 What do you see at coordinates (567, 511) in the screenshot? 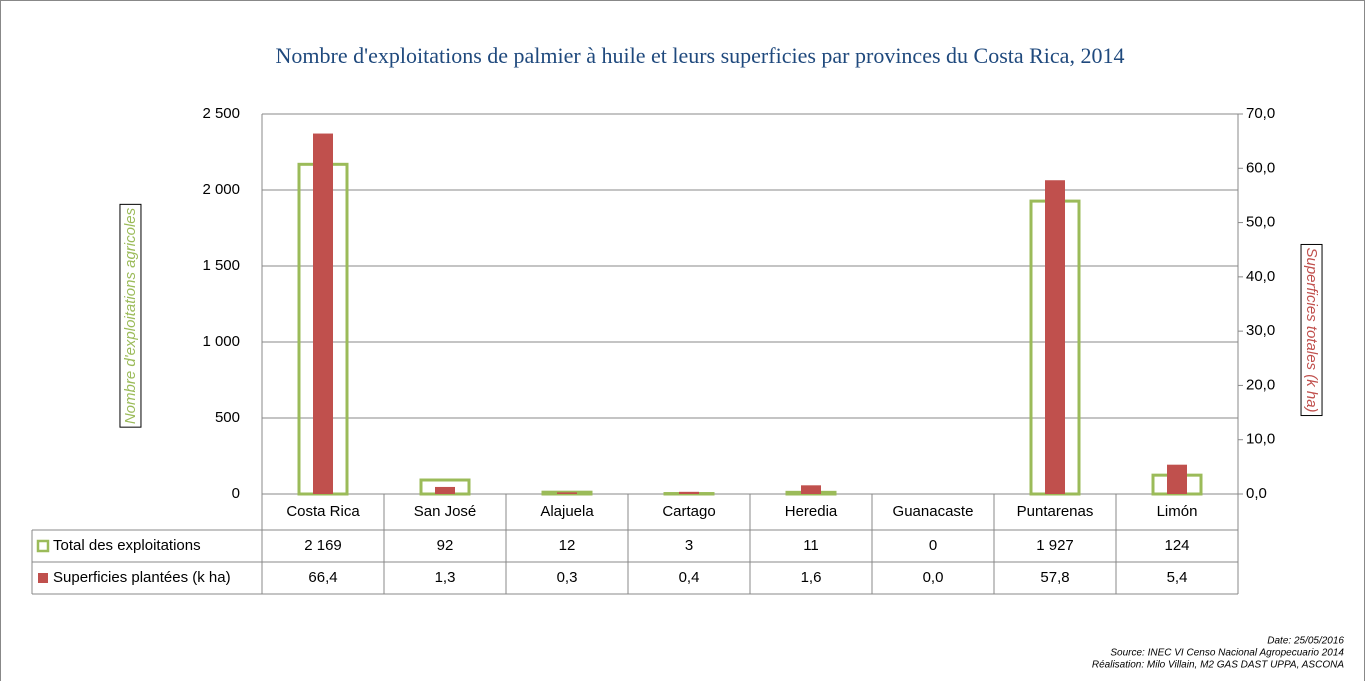
I see `x-tick-label: Alajuela` at bounding box center [567, 511].